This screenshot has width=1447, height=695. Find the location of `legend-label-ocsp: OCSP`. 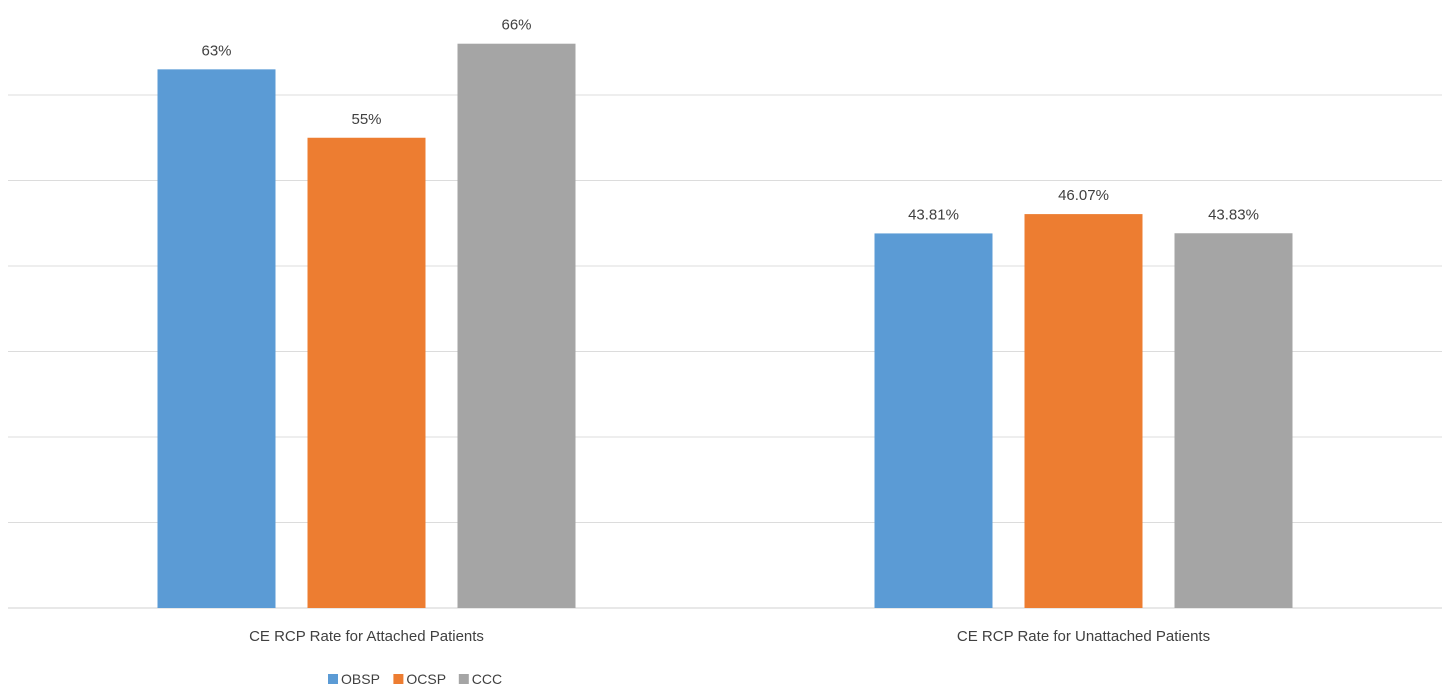

legend-label-ocsp: OCSP is located at coordinates (426, 679).